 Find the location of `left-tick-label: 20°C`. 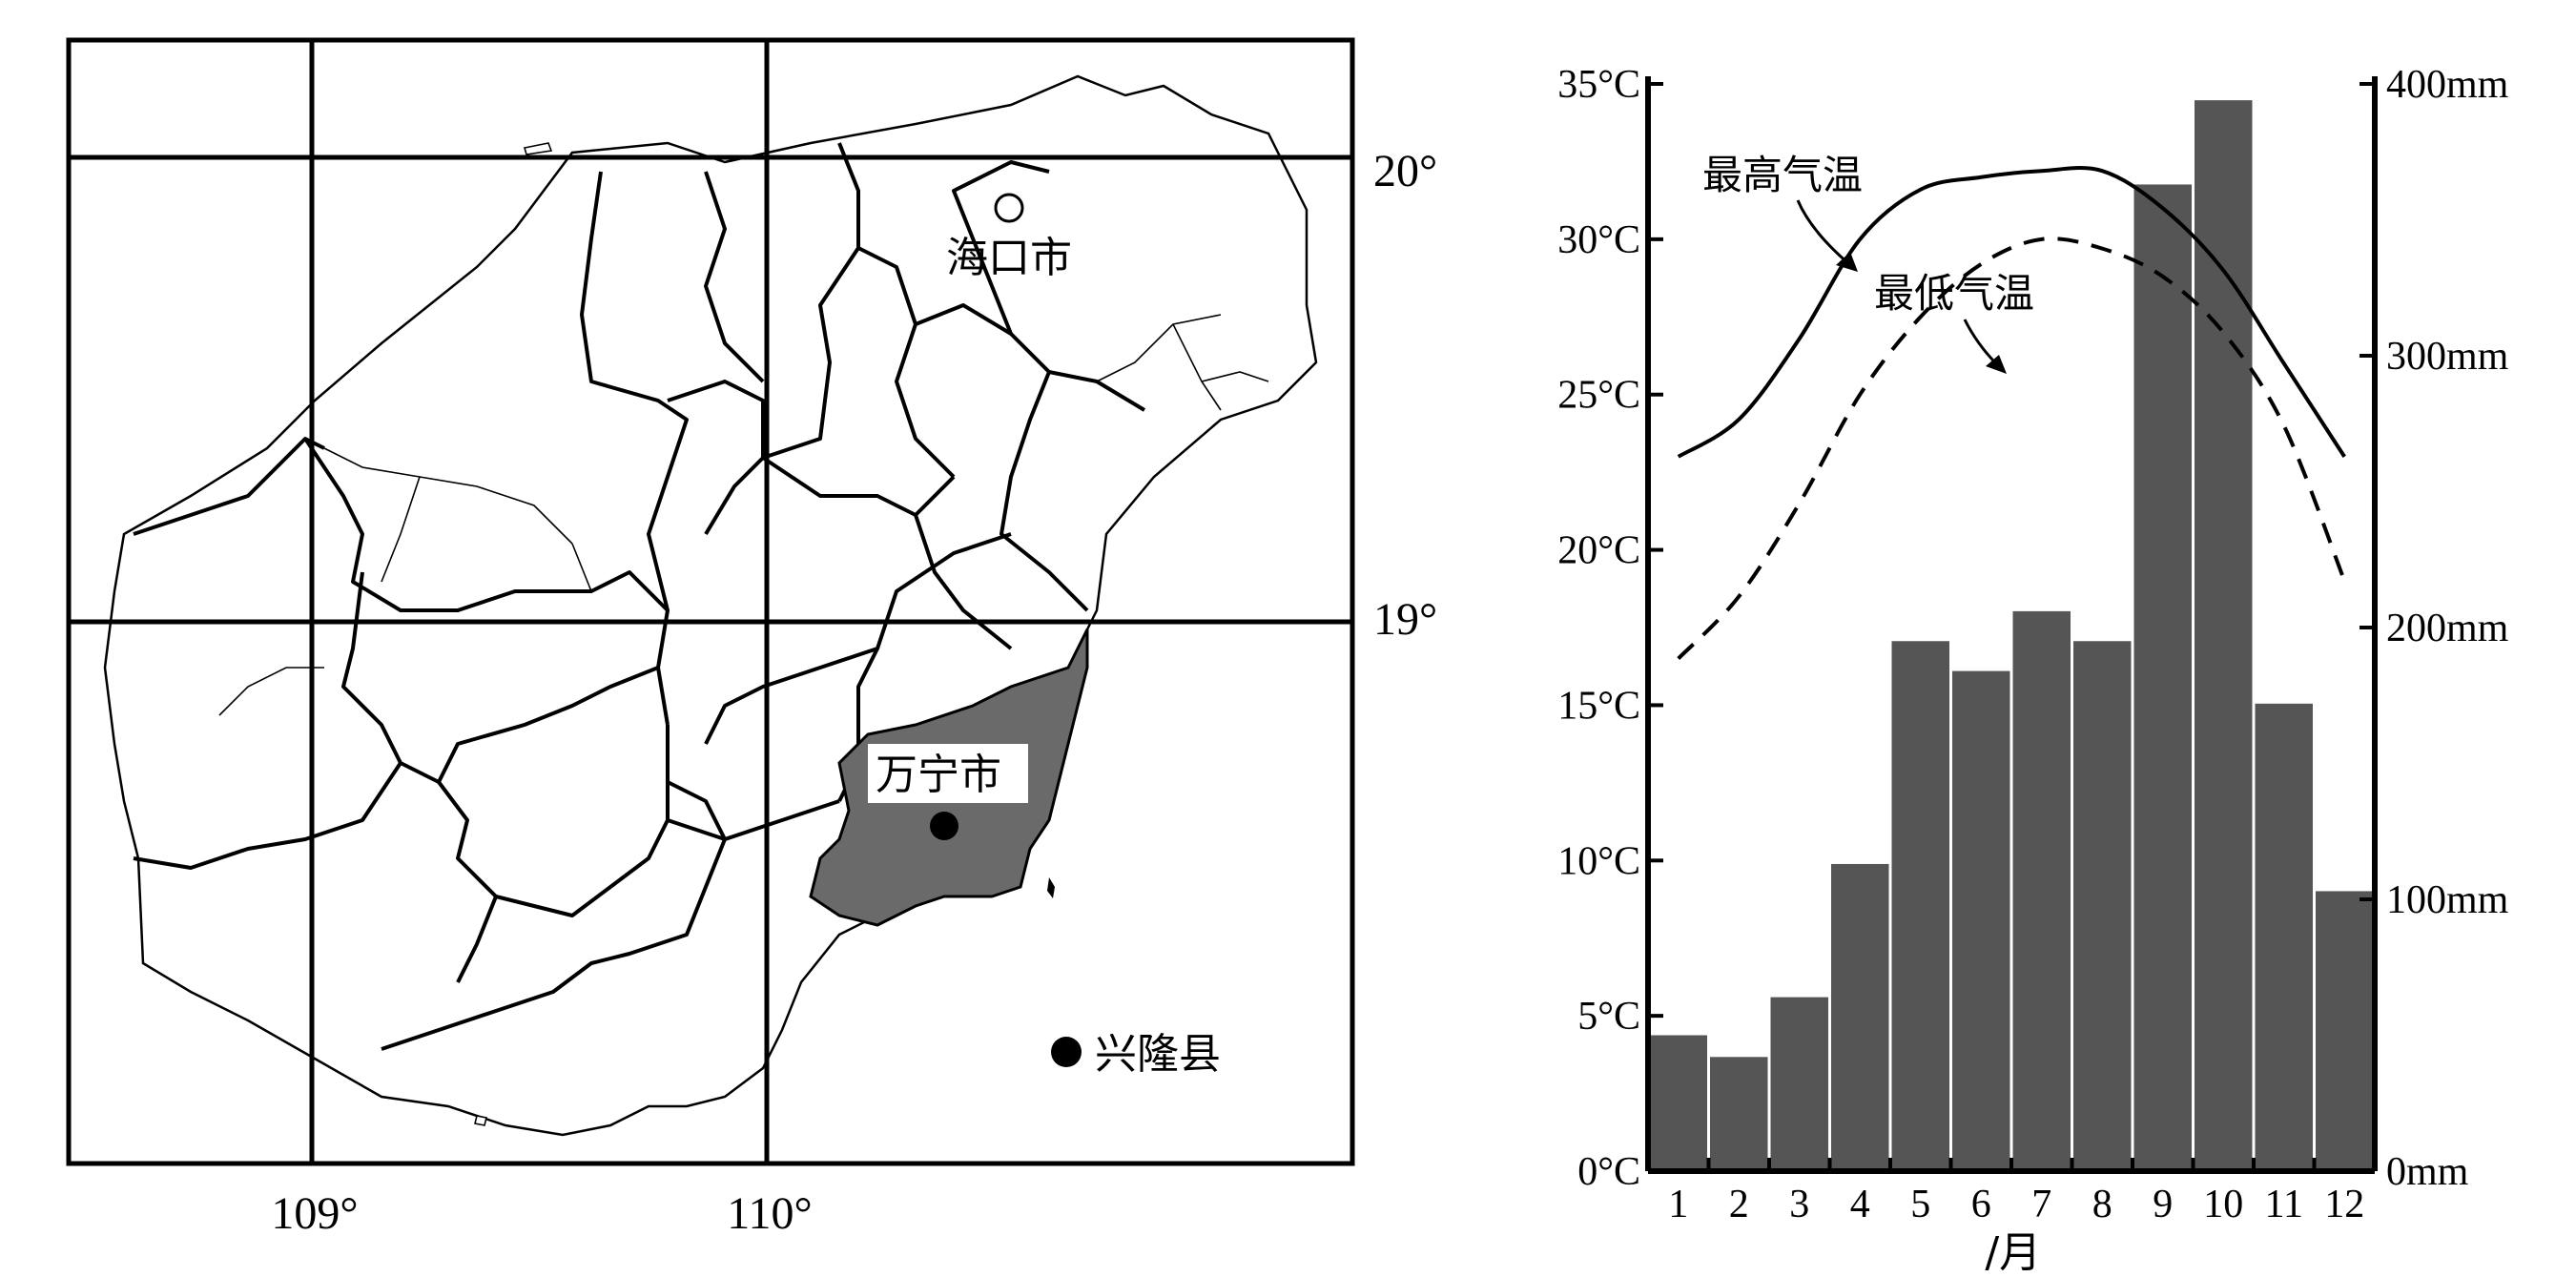

left-tick-label: 20°C is located at coordinates (1598, 551).